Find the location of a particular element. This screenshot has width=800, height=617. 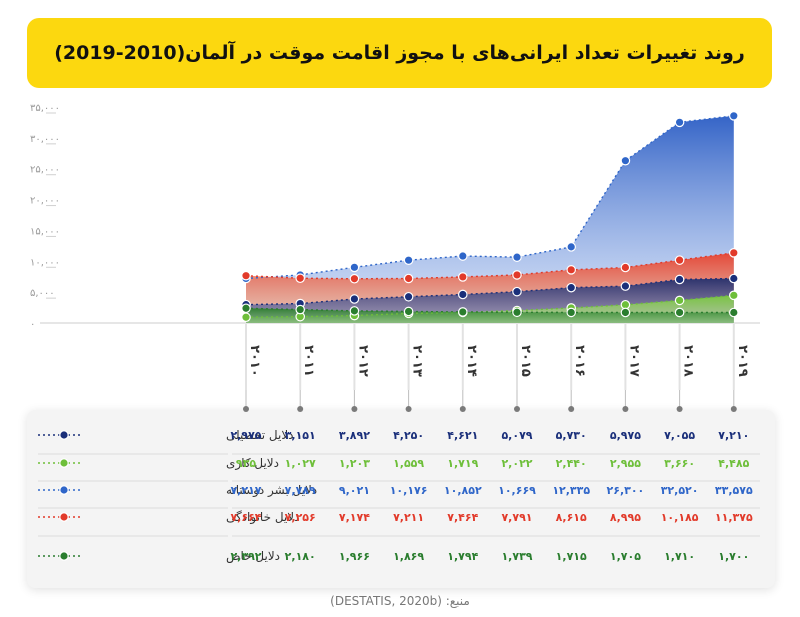

legend-marker-education is located at coordinates (64, 435).